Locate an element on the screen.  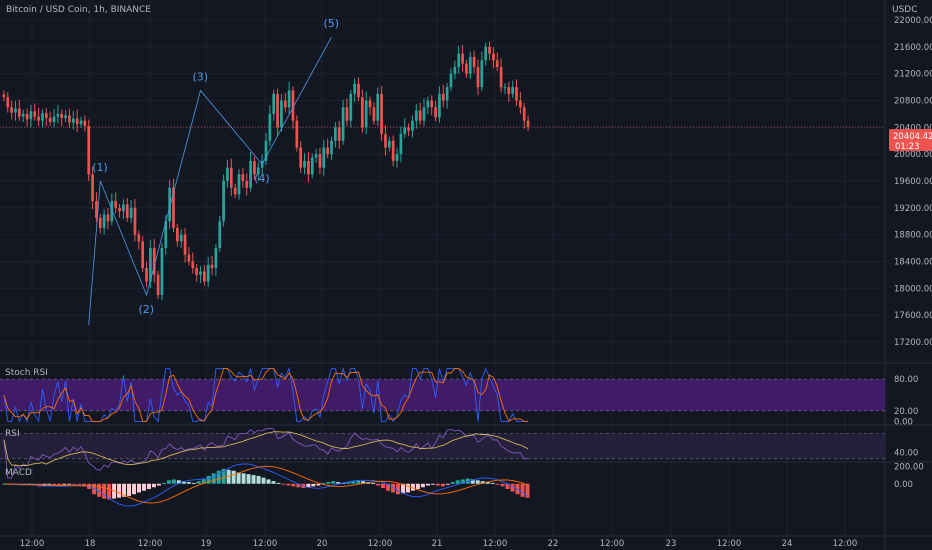
elliott-wave-path is located at coordinates (210, 181).